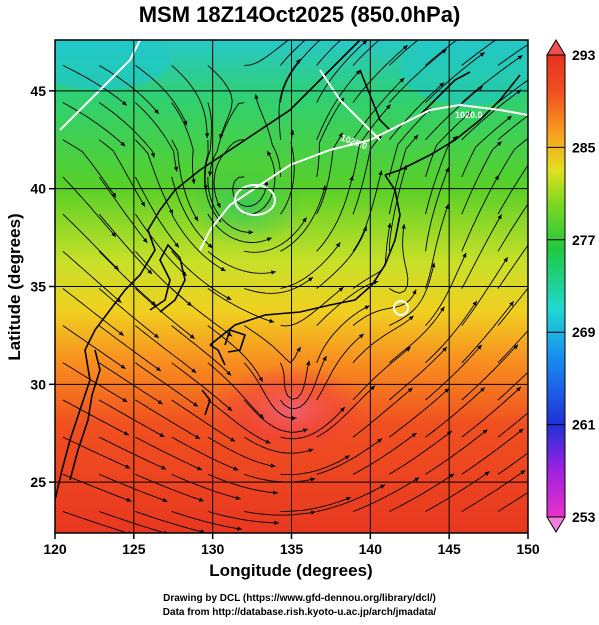  I want to click on x-tick-label: 135, so click(292, 549).